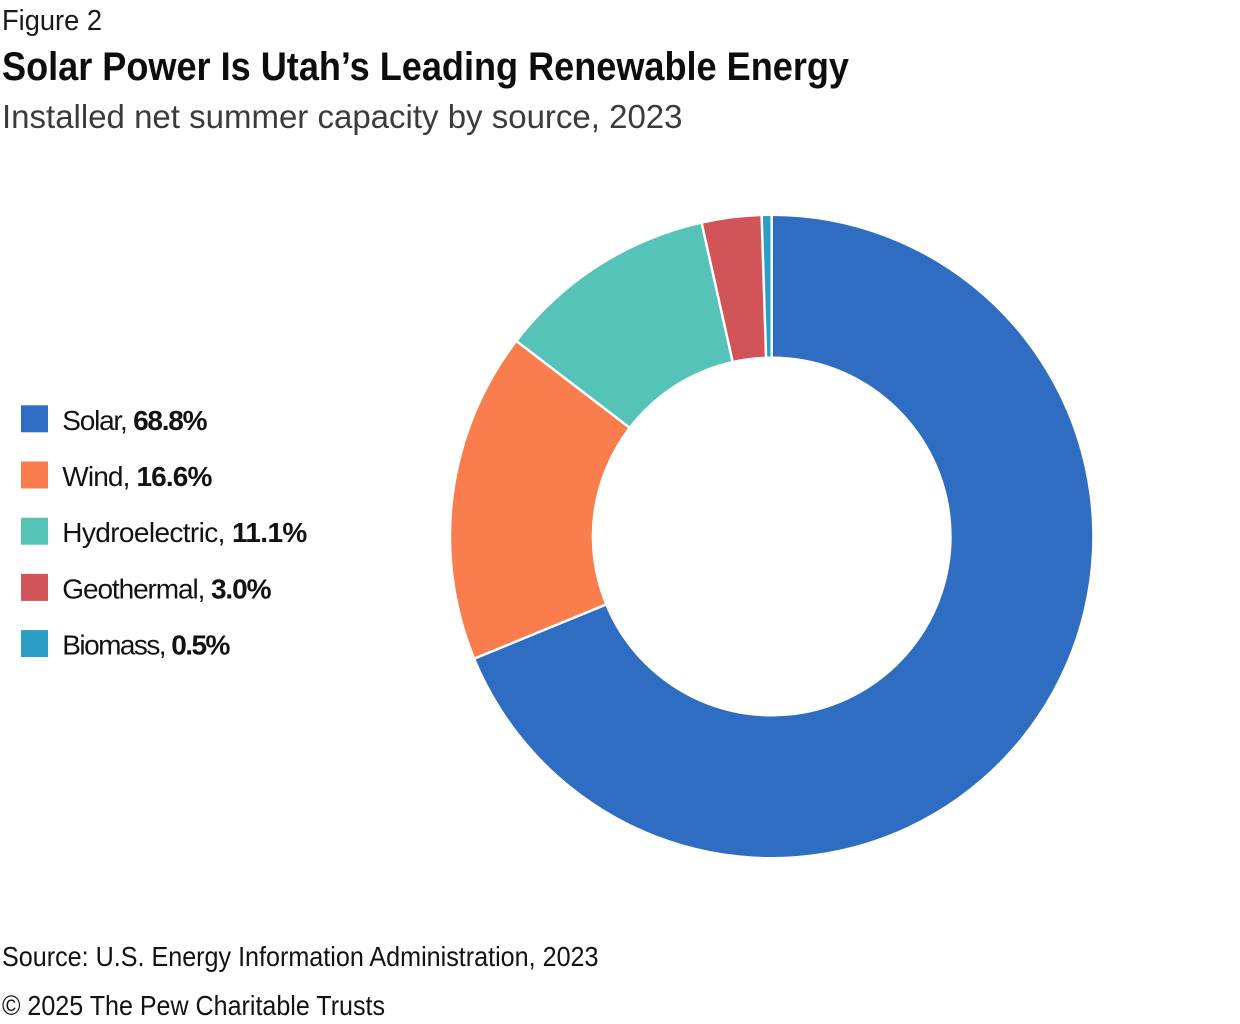  I want to click on svg-text: Hydroelectric, 11.1%, so click(184, 532).